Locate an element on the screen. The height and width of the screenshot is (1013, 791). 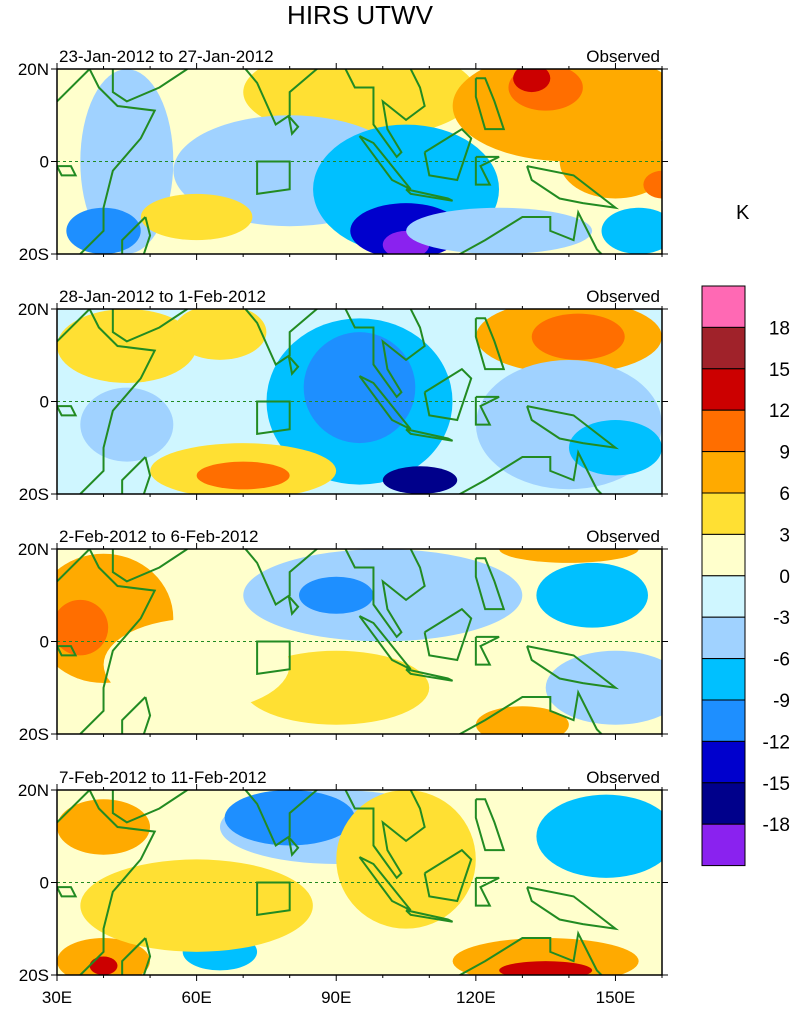
lon-tick-label: 60E is located at coordinates (196, 997).